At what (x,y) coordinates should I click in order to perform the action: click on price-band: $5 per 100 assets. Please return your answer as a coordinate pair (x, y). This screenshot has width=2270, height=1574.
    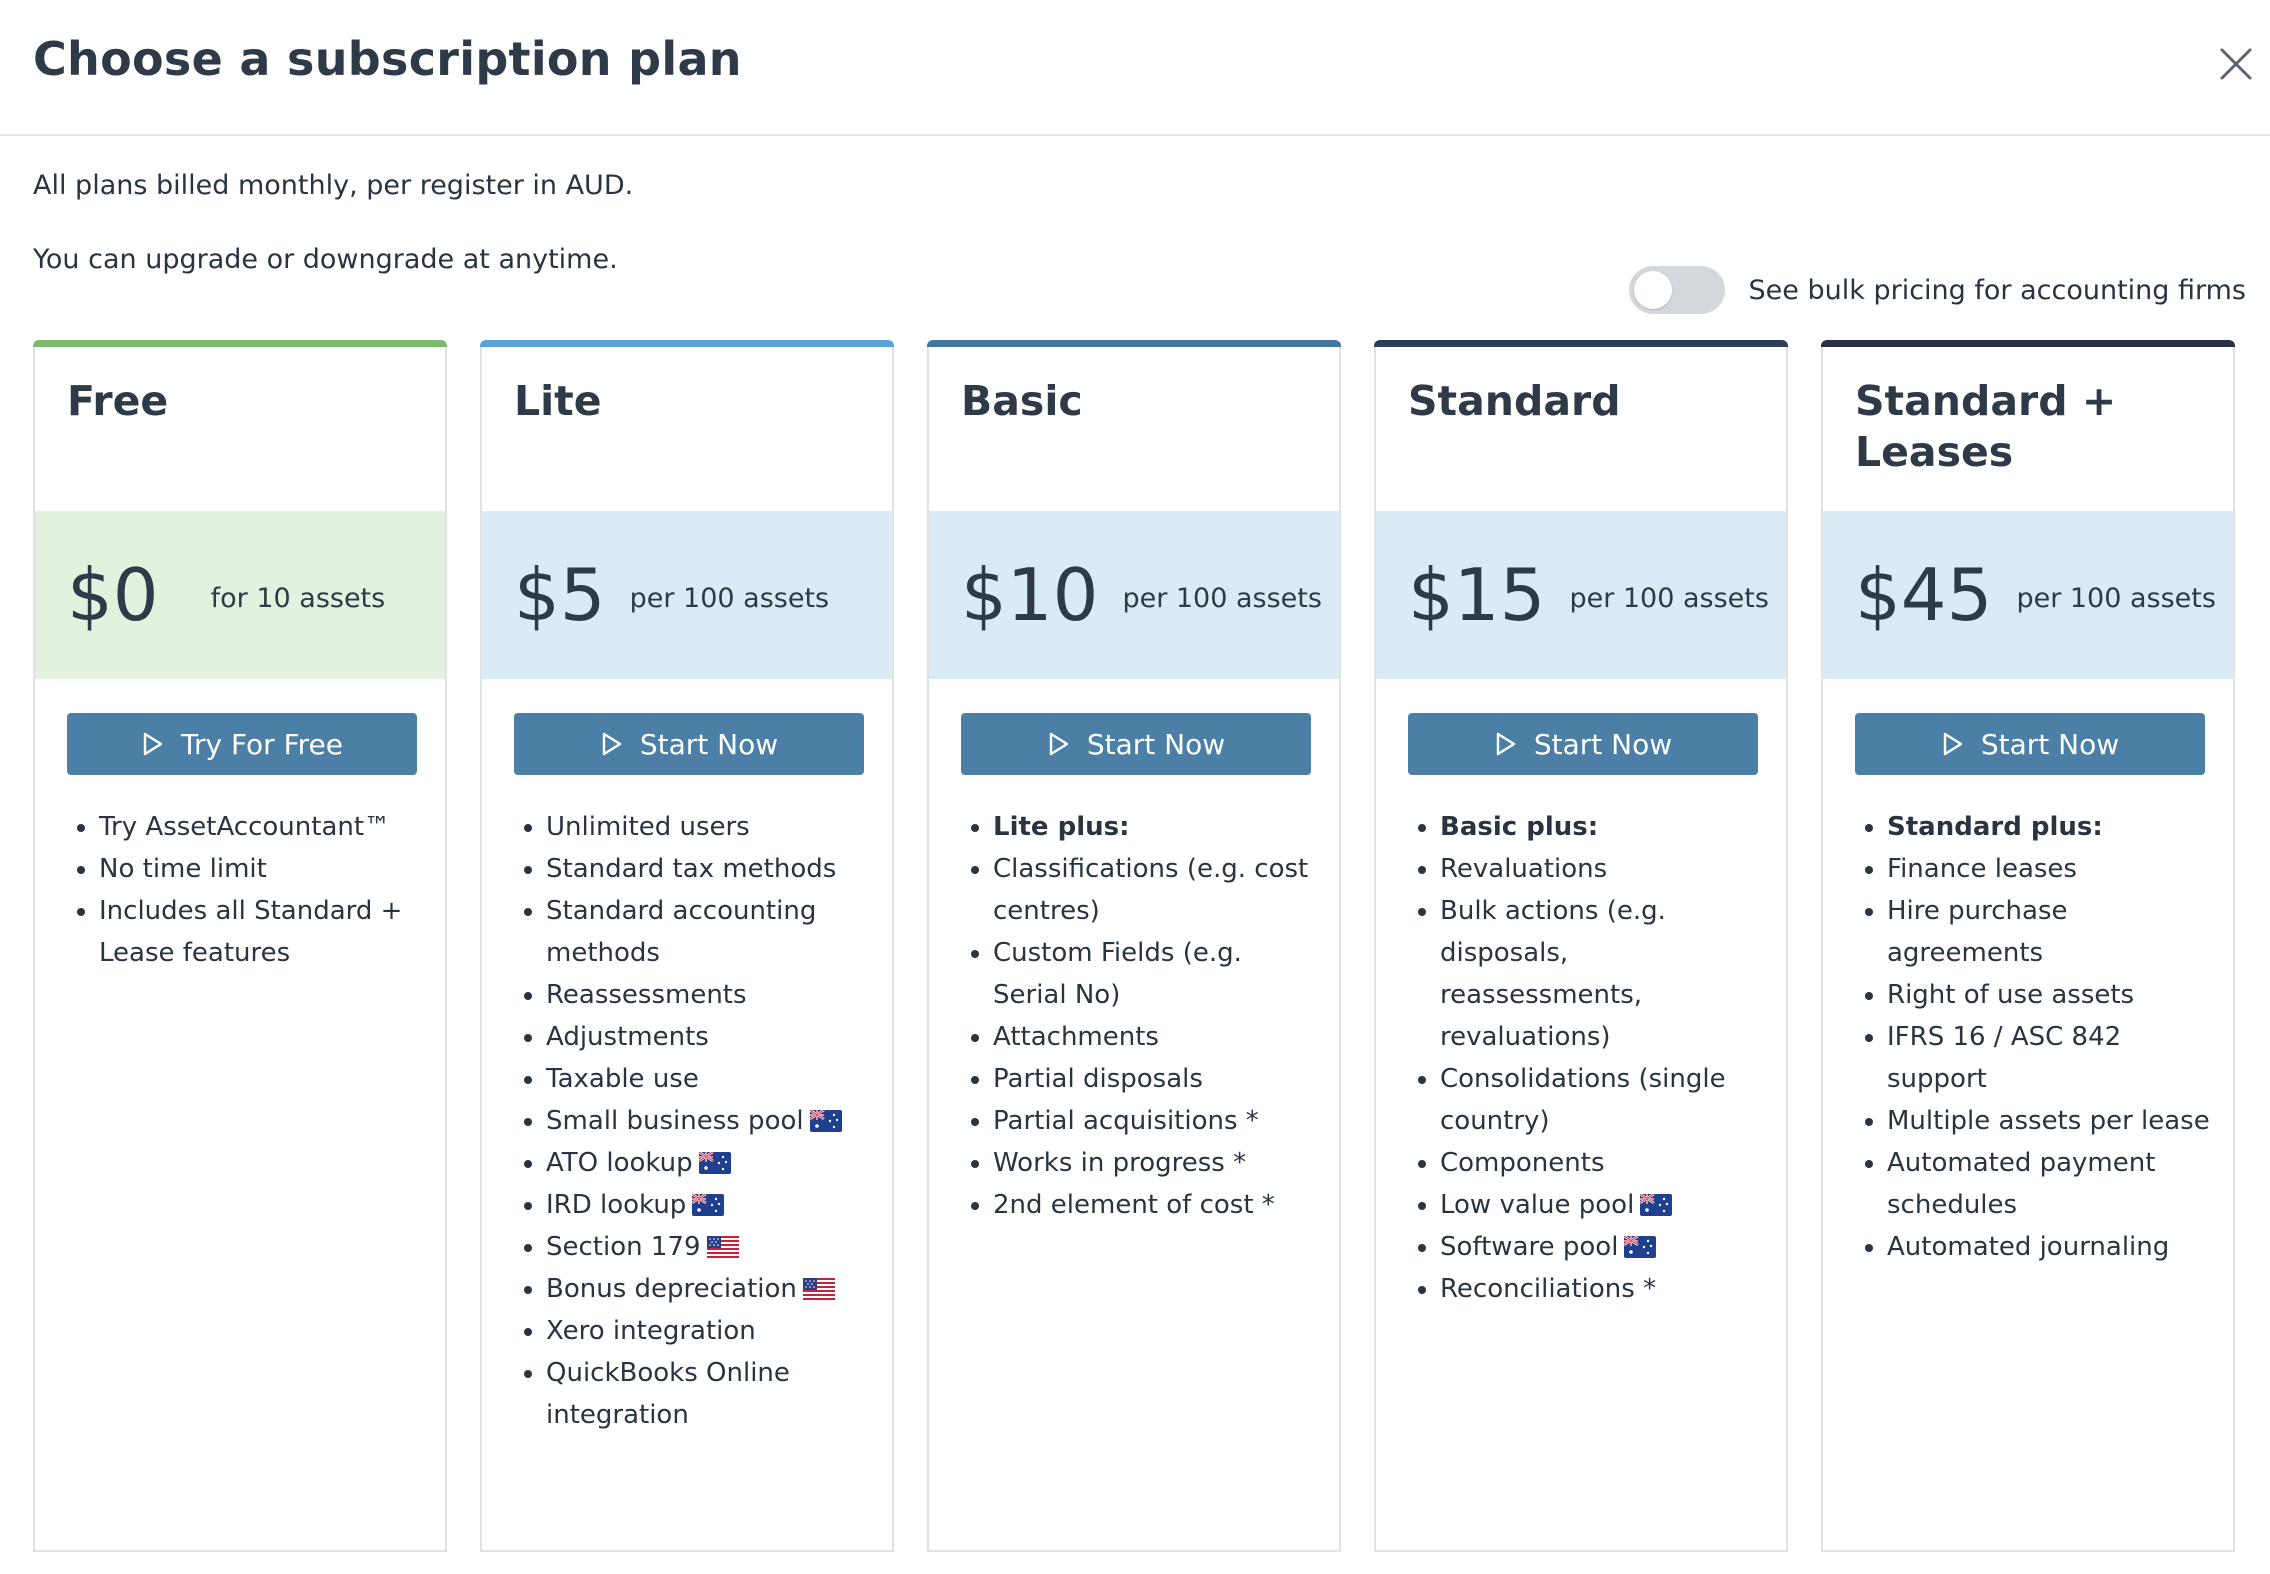
    Looking at the image, I should click on (687, 595).